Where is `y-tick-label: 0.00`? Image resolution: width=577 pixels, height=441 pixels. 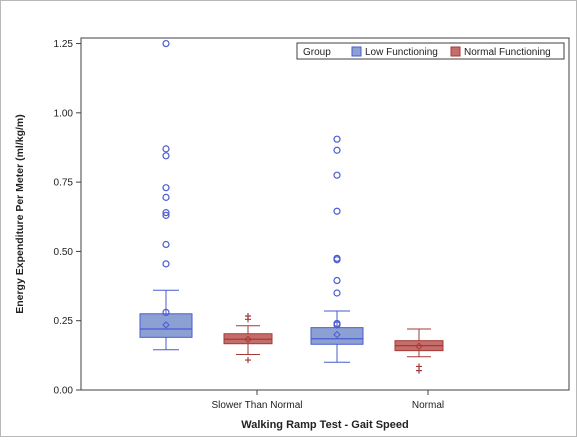
y-tick-label: 0.00 is located at coordinates (64, 391).